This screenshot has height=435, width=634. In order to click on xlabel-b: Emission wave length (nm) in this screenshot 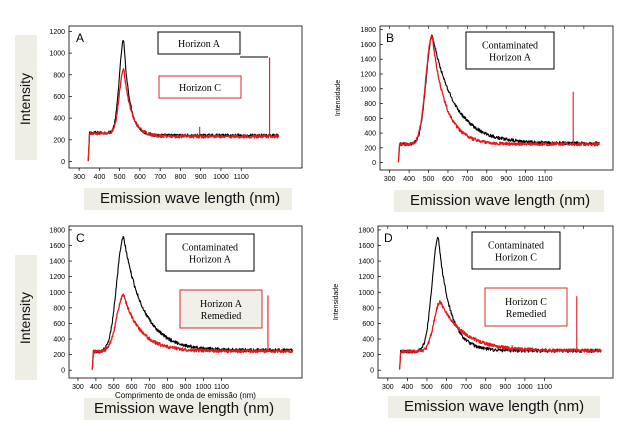, I will do `click(500, 200)`.